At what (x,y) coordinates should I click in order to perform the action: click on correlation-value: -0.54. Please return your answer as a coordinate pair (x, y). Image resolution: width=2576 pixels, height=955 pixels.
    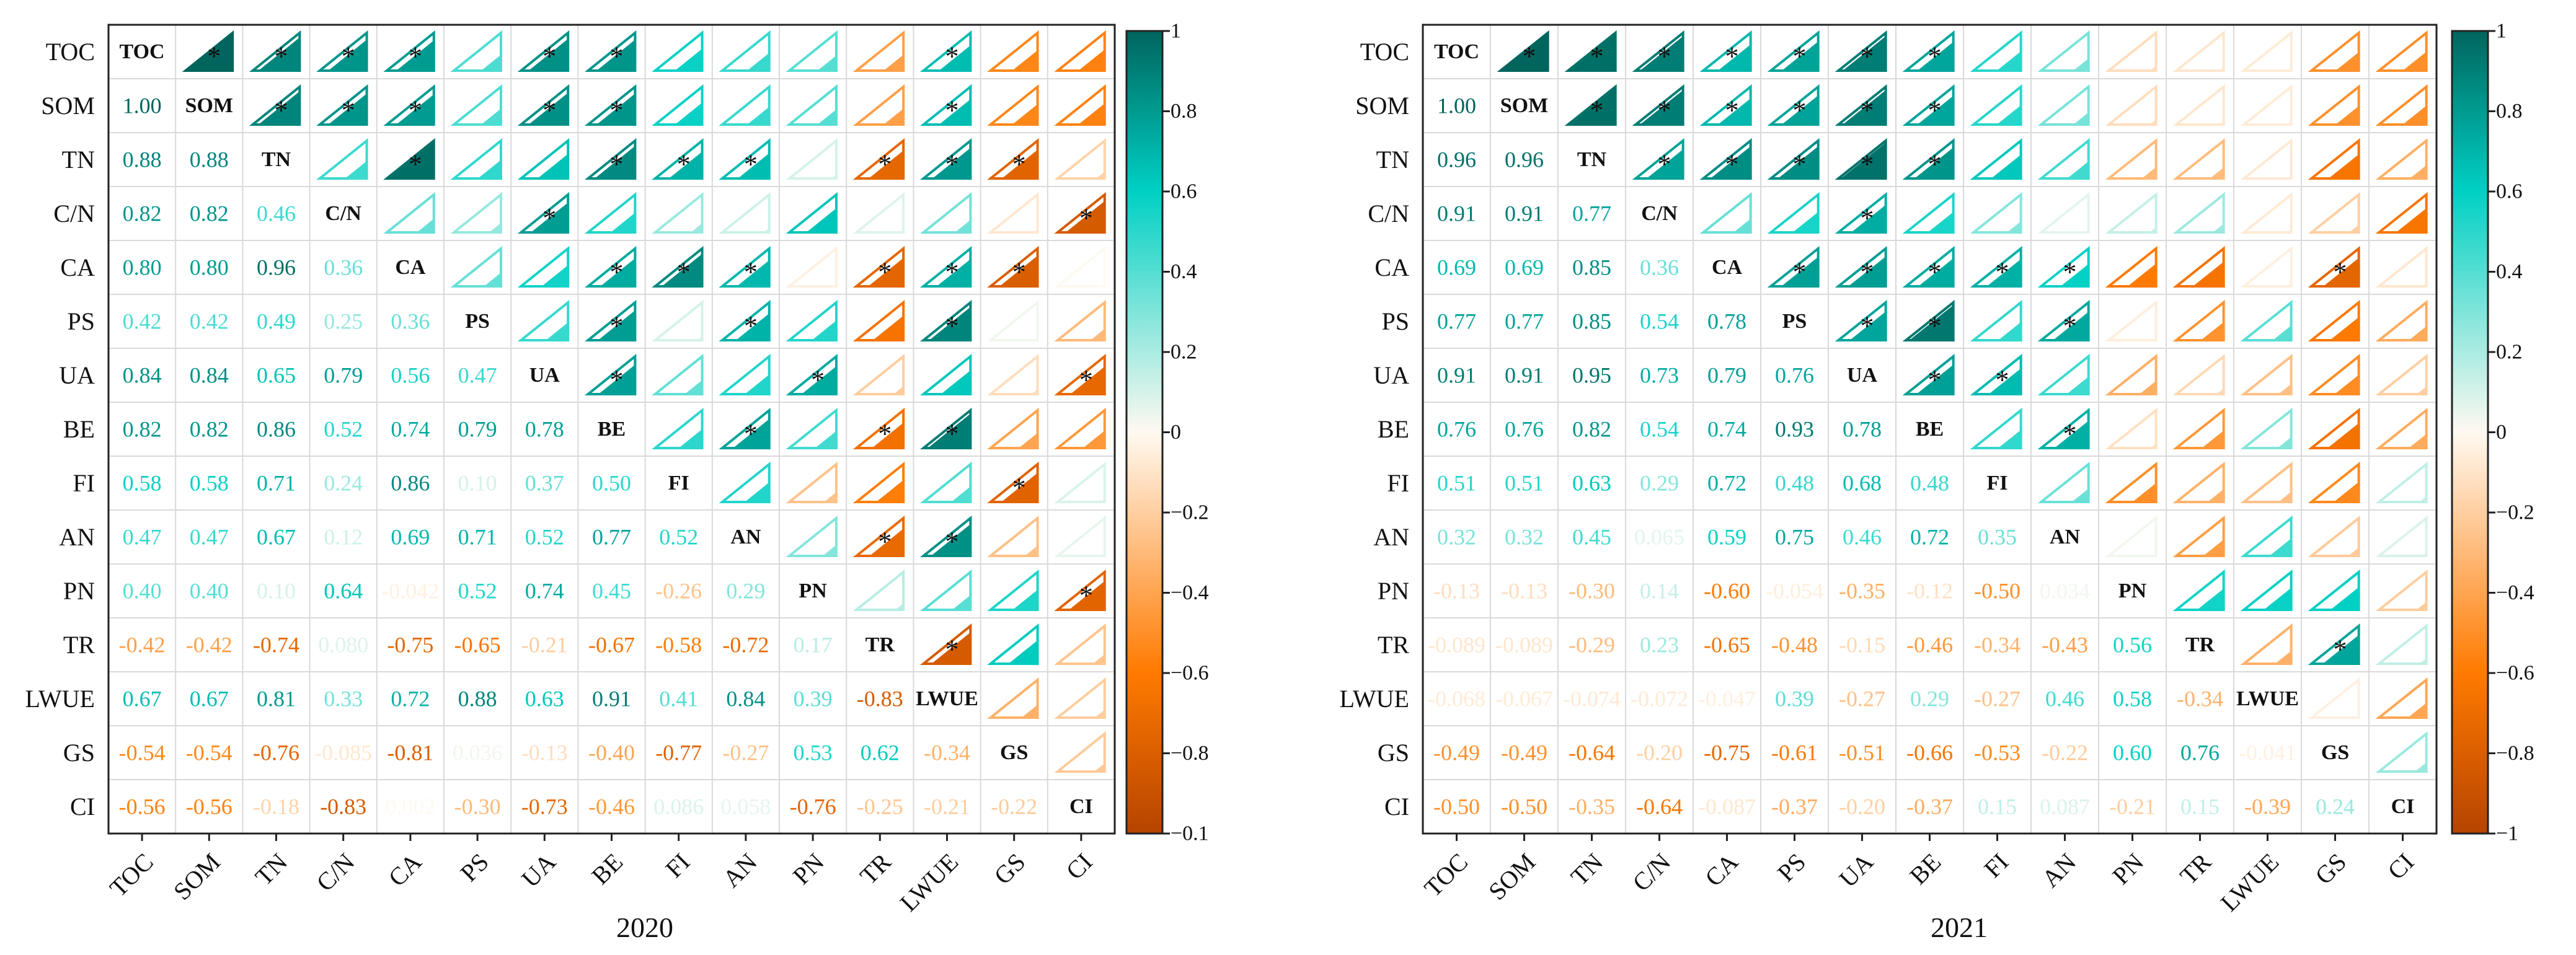
    Looking at the image, I should click on (142, 753).